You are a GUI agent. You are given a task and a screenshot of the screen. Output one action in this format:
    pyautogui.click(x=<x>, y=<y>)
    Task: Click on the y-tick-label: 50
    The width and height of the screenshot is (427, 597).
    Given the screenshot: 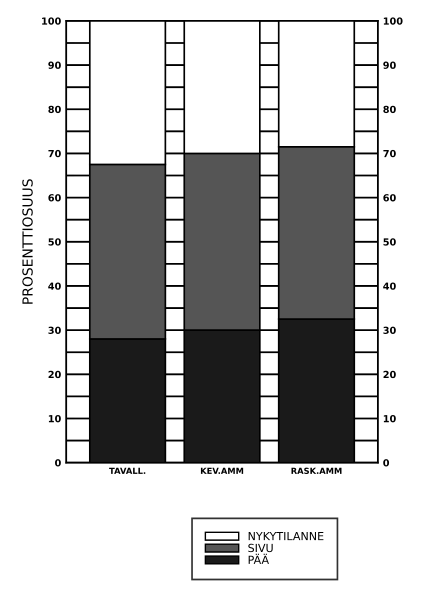 What is the action you would take?
    pyautogui.click(x=54, y=242)
    